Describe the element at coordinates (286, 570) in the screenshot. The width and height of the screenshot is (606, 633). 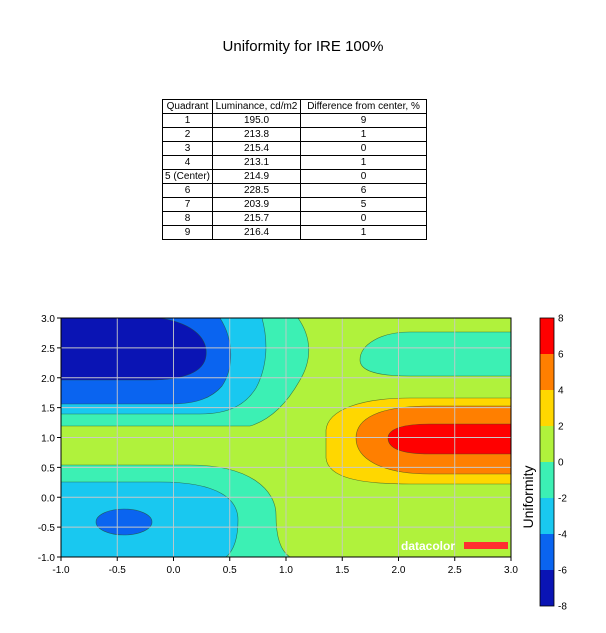
I see `x-tick-label: 1.0` at that location.